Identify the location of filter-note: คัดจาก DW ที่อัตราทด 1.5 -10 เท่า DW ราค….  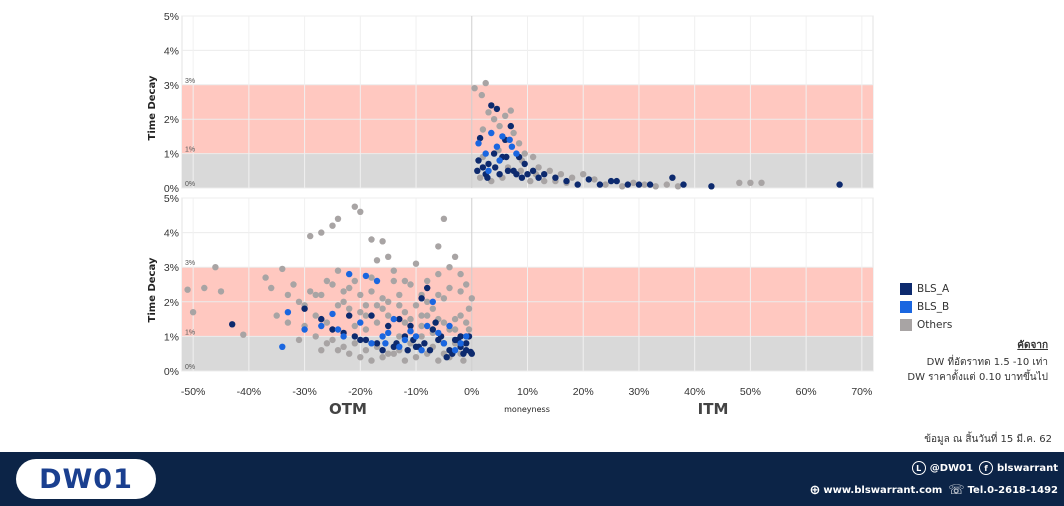
(977, 361).